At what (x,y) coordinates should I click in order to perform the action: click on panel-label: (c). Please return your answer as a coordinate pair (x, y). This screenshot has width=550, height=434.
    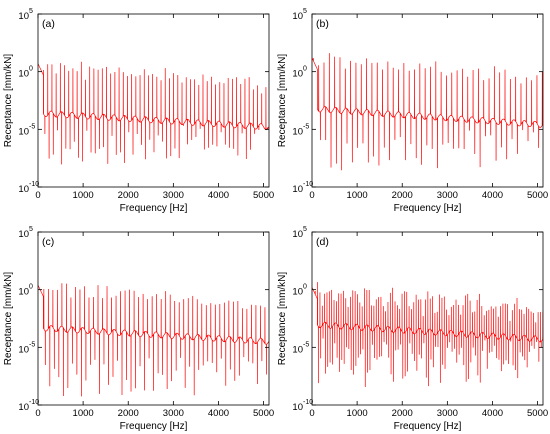
    Looking at the image, I should click on (48, 242).